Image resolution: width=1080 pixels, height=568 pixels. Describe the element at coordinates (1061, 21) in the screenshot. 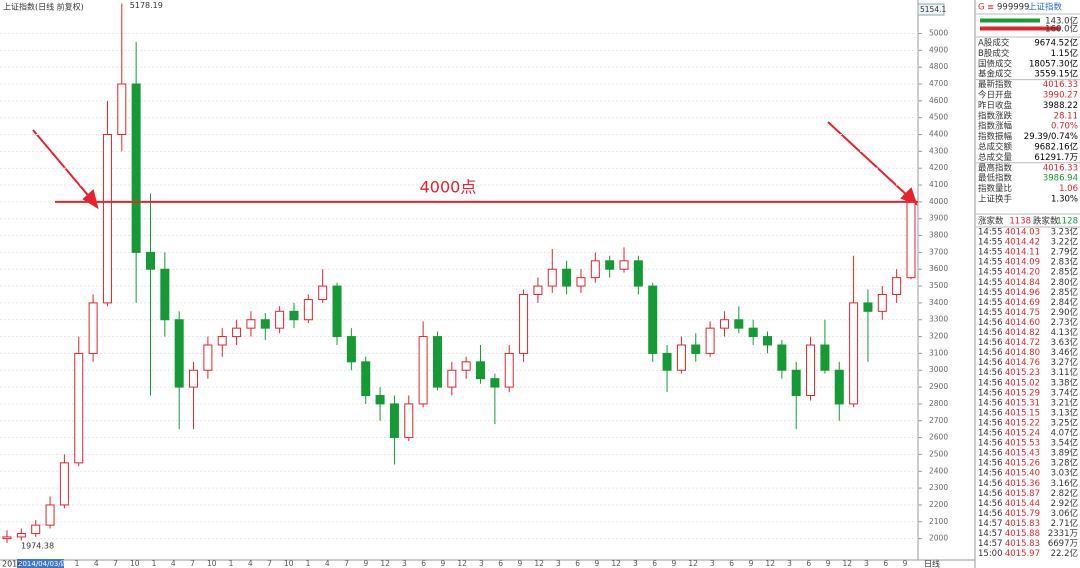

I see `volume-label: 143.0亿` at that location.